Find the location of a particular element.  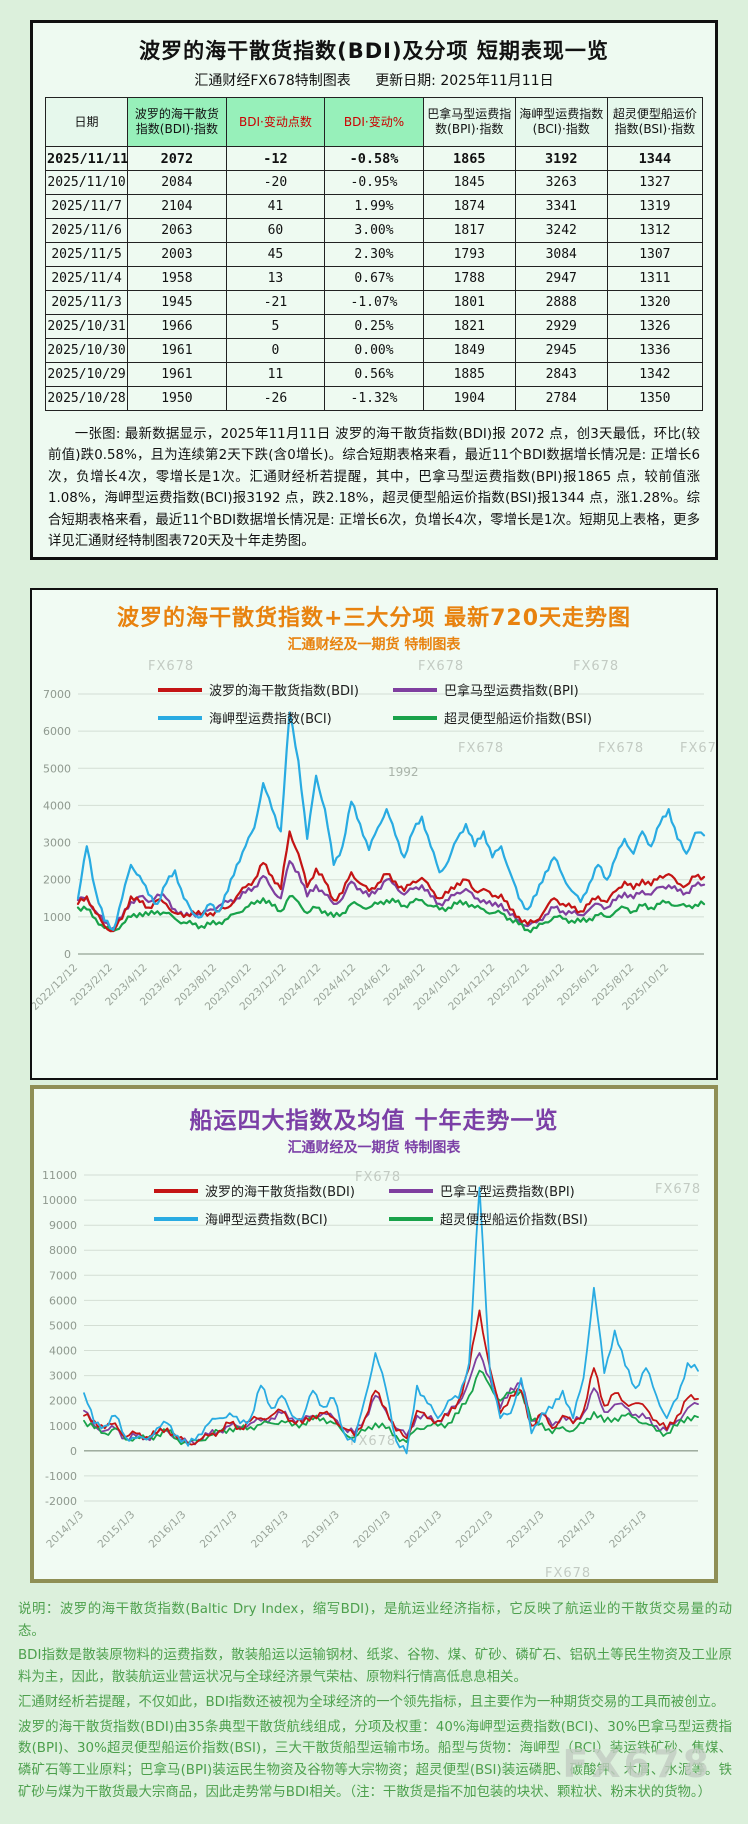

table-cell: 3242 is located at coordinates (561, 230).